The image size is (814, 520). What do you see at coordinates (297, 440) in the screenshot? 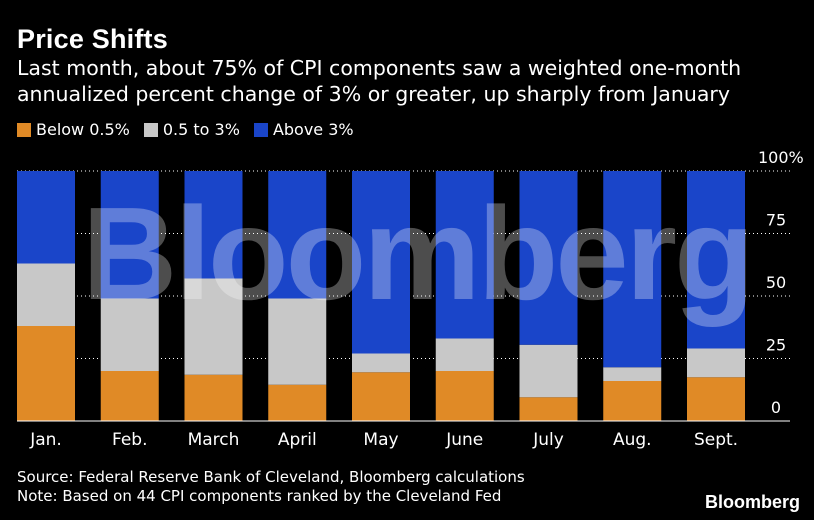
I see `x-tick-label: April` at bounding box center [297, 440].